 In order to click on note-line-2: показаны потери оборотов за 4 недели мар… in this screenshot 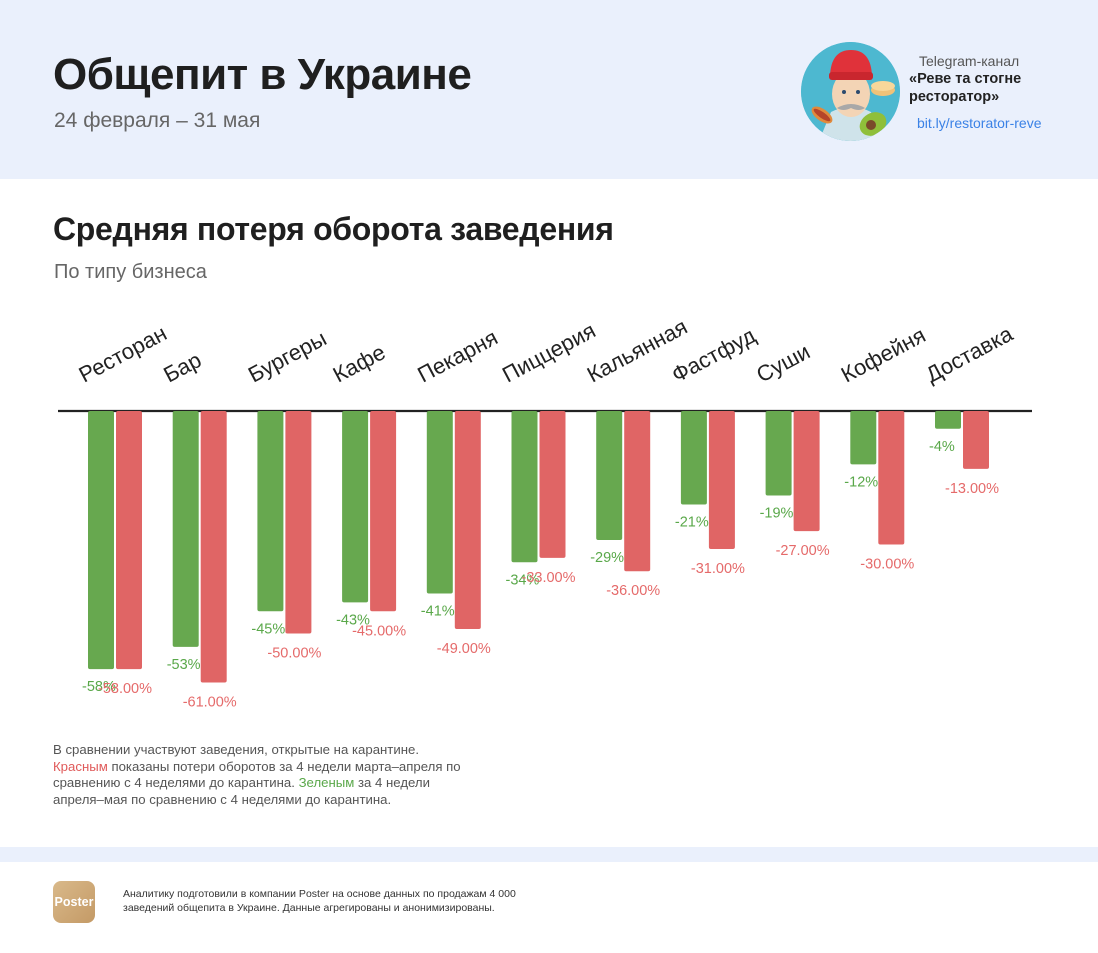, I will do `click(257, 774)`.